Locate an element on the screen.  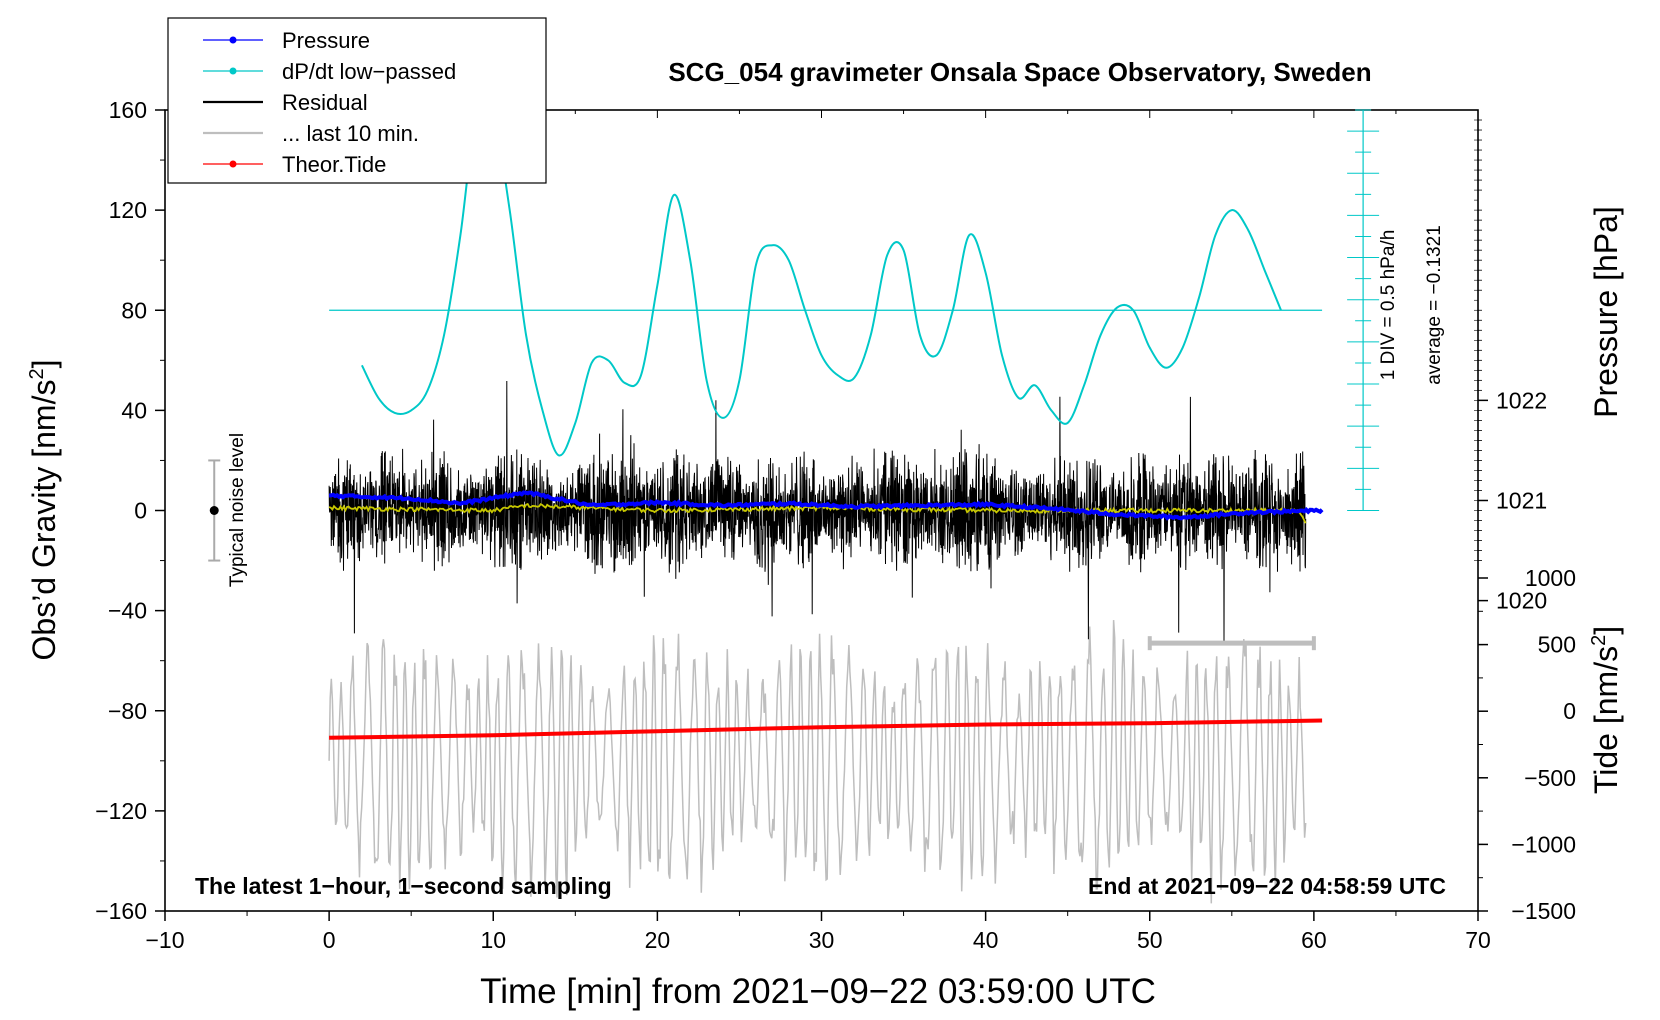
y-tick-label: −40 is located at coordinates (127, 611).